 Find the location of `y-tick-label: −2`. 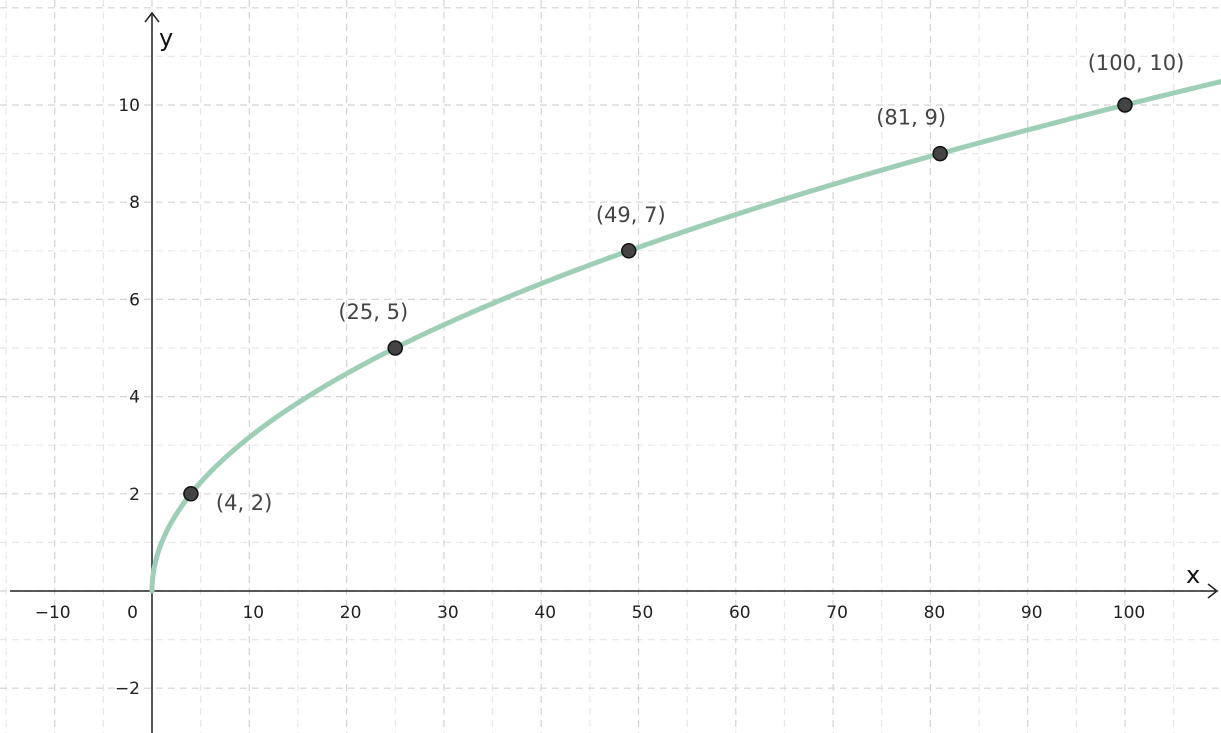

y-tick-label: −2 is located at coordinates (127, 689).